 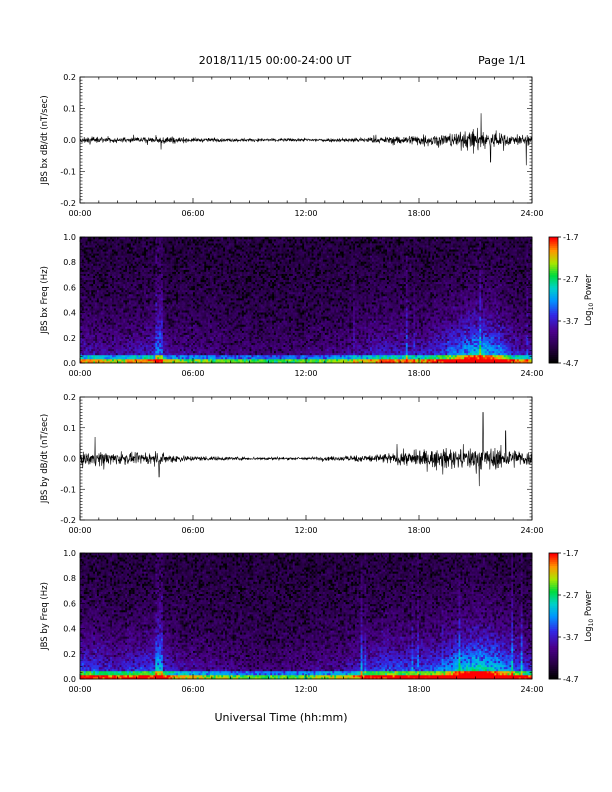 I want to click on page-indicator: Page 1/1, so click(x=502, y=60).